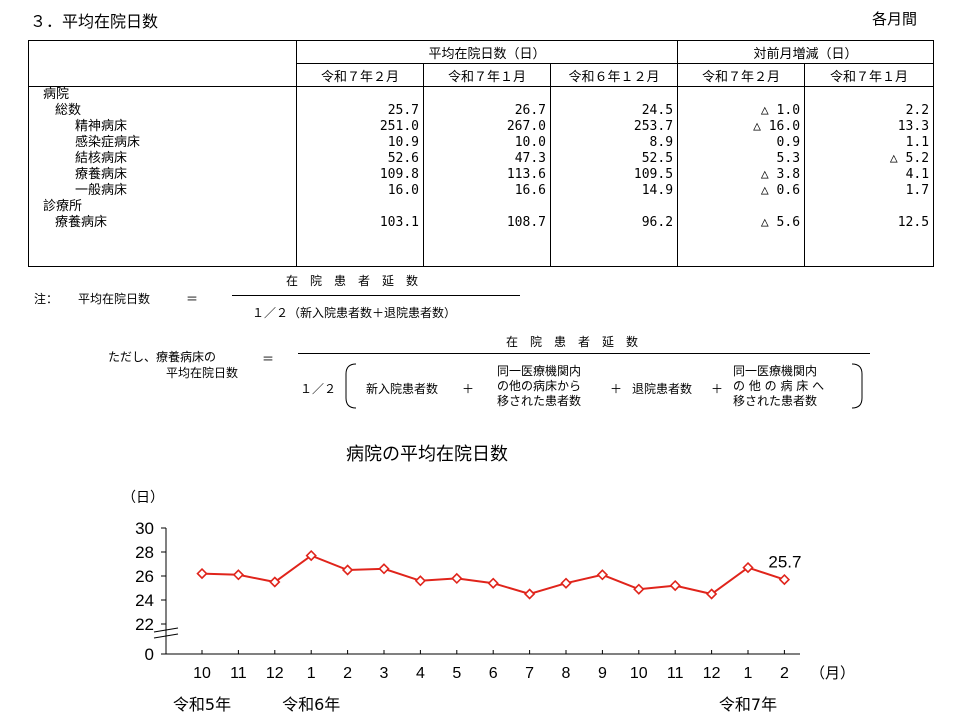  I want to click on note2-term4: 同一医療機関内 の 他 の 病 床 へ 移された患者数, so click(778, 386).